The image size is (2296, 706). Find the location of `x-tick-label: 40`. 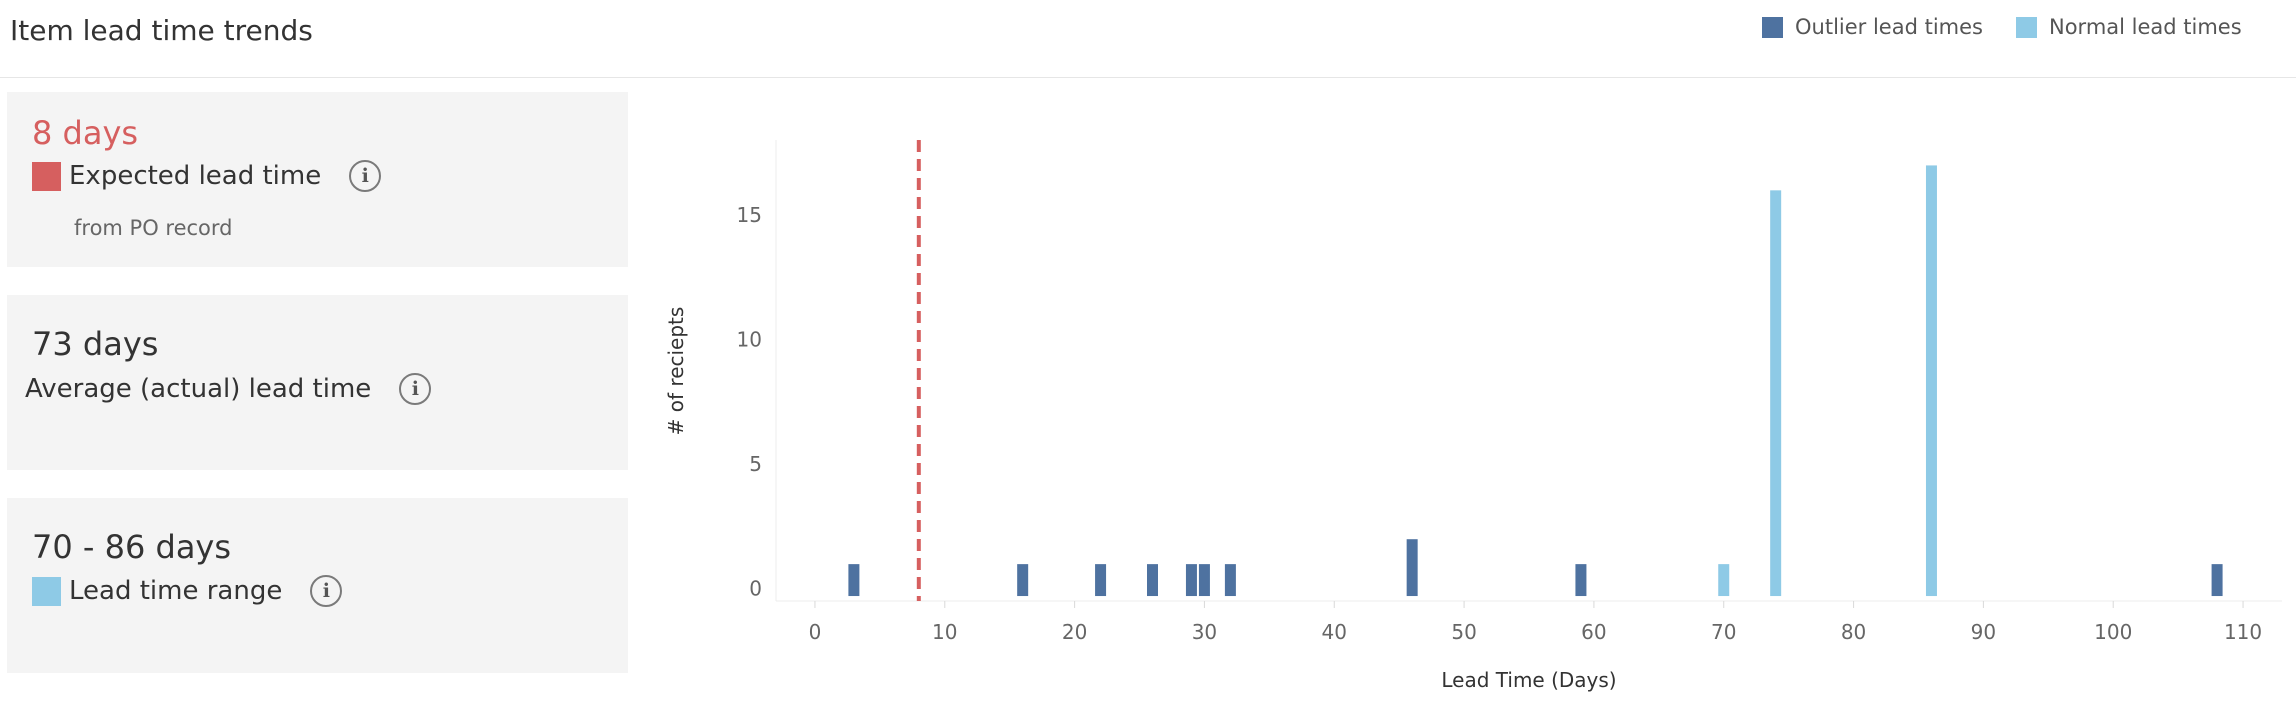

x-tick-label: 40 is located at coordinates (1334, 632).